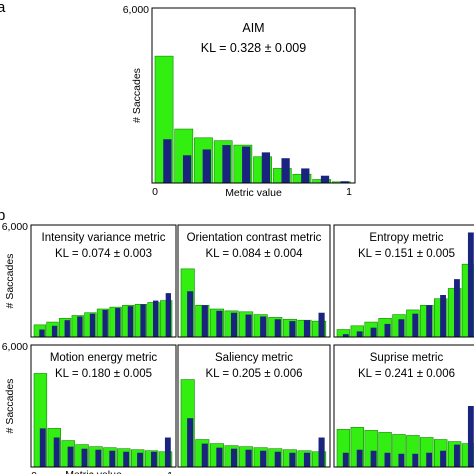  What do you see at coordinates (349, 192) in the screenshot?
I see `x-tick-label-1: 1` at bounding box center [349, 192].